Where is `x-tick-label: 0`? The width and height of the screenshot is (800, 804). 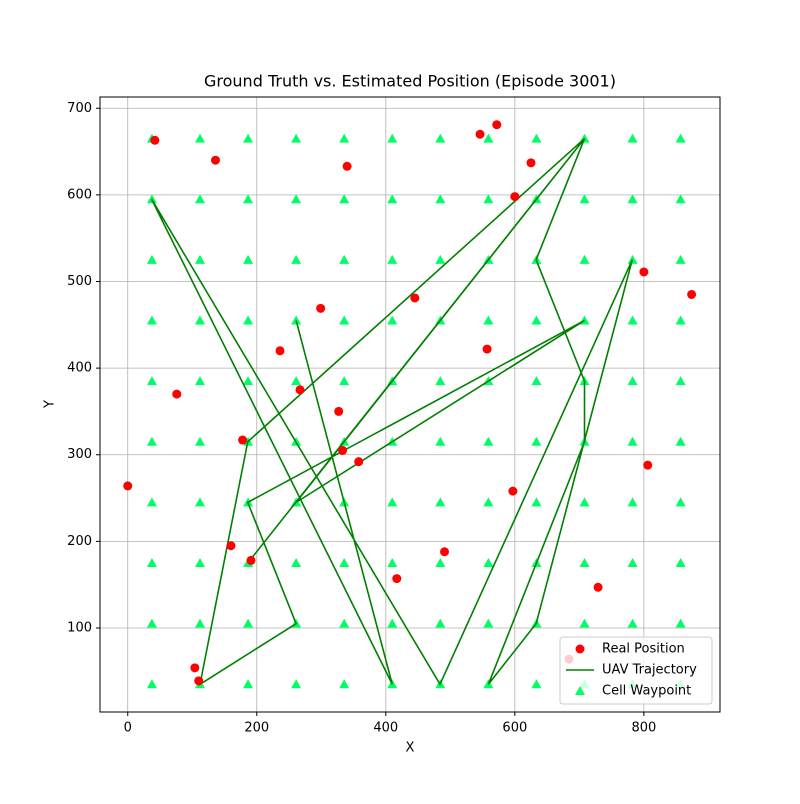
x-tick-label: 0 is located at coordinates (128, 728).